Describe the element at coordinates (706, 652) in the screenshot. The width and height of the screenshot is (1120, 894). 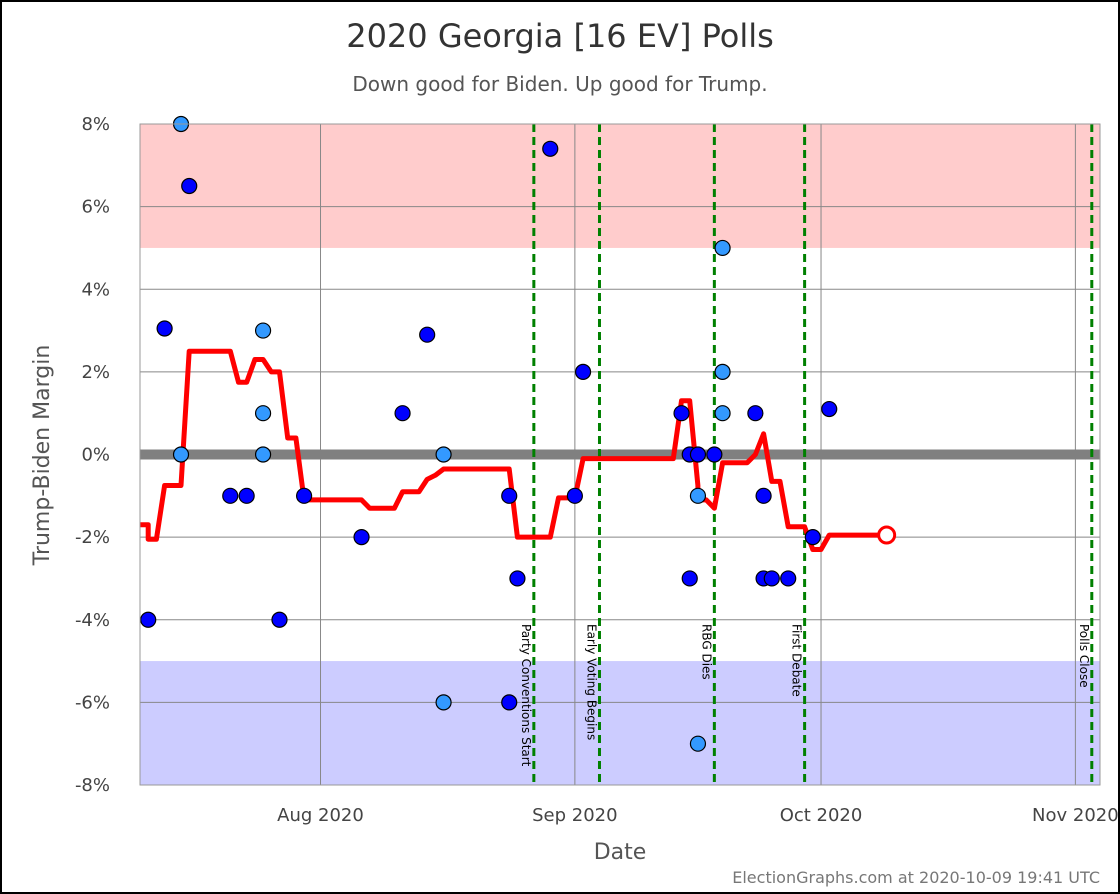
I see `event-label: RBG Dies` at that location.